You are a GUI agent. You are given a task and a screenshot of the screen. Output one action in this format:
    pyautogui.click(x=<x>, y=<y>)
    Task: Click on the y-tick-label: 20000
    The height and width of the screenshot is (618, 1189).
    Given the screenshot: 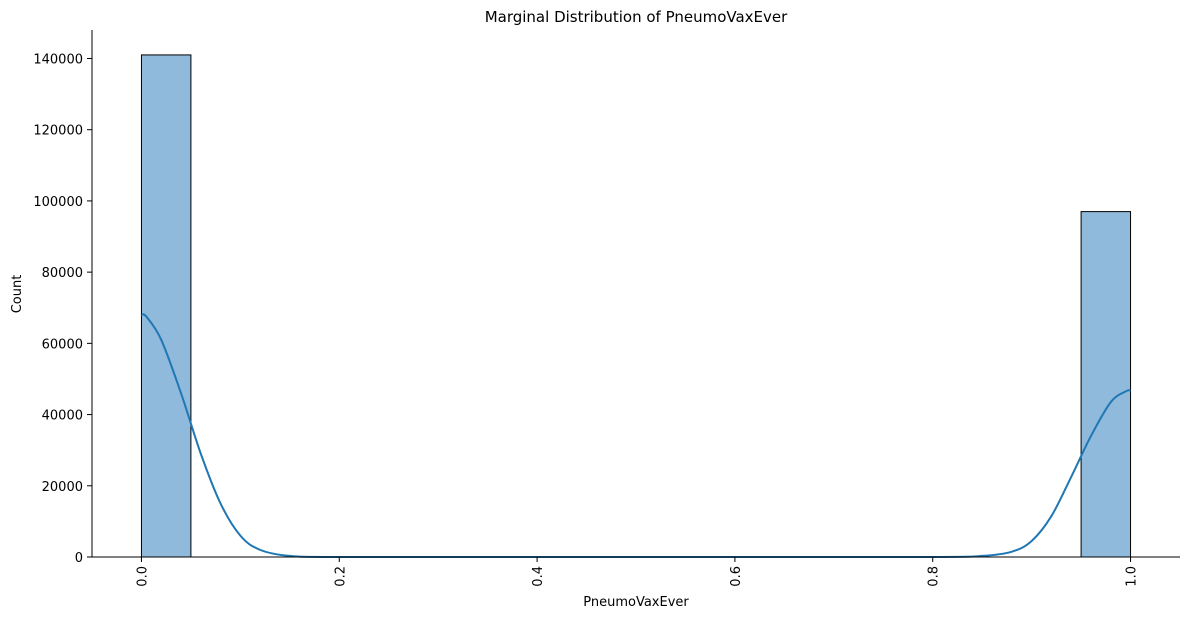 What is the action you would take?
    pyautogui.click(x=62, y=487)
    